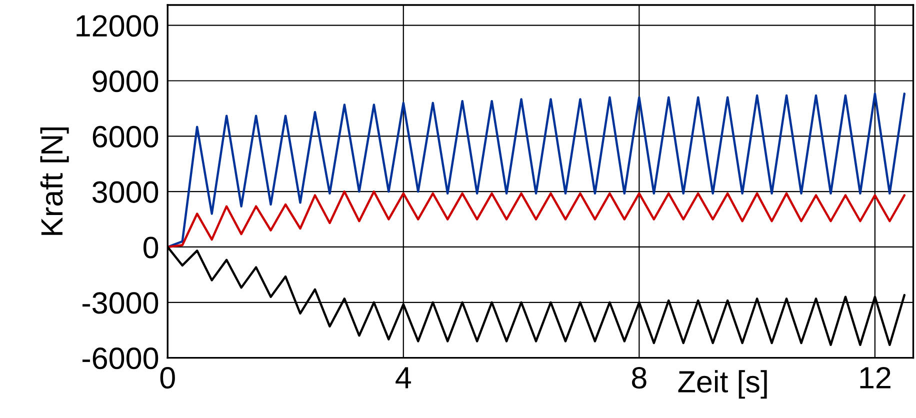 The height and width of the screenshot is (418, 916). Describe the element at coordinates (120, 359) in the screenshot. I see `y-tick-label: -6000` at that location.